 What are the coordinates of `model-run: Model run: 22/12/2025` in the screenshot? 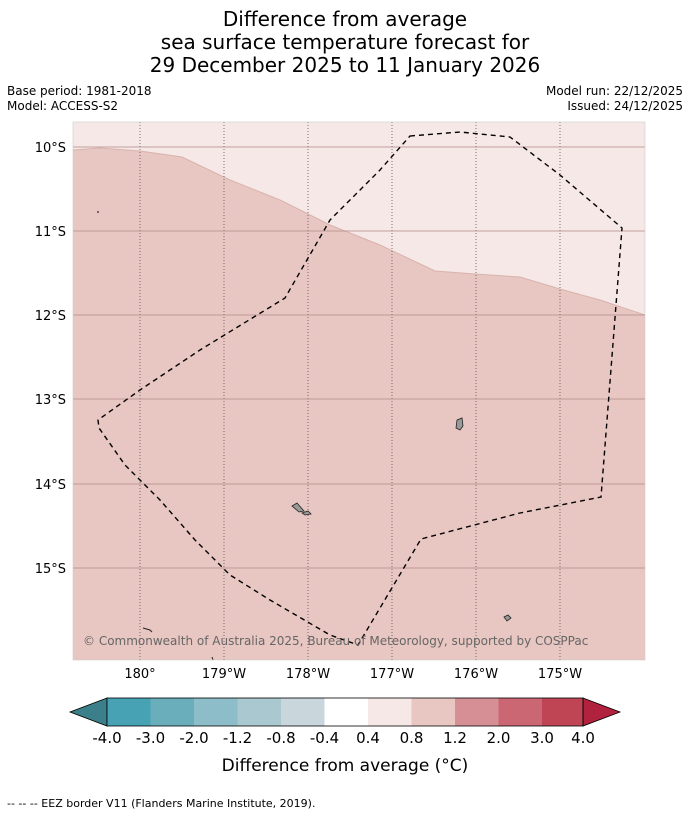 It's located at (614, 91).